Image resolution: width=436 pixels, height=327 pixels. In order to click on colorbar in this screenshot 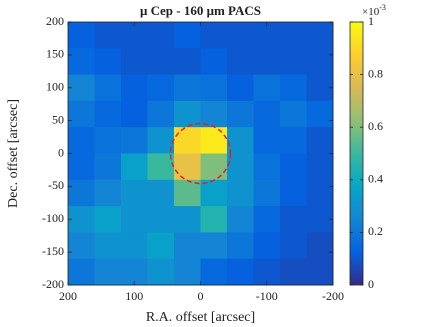, I will do `click(356, 153)`.